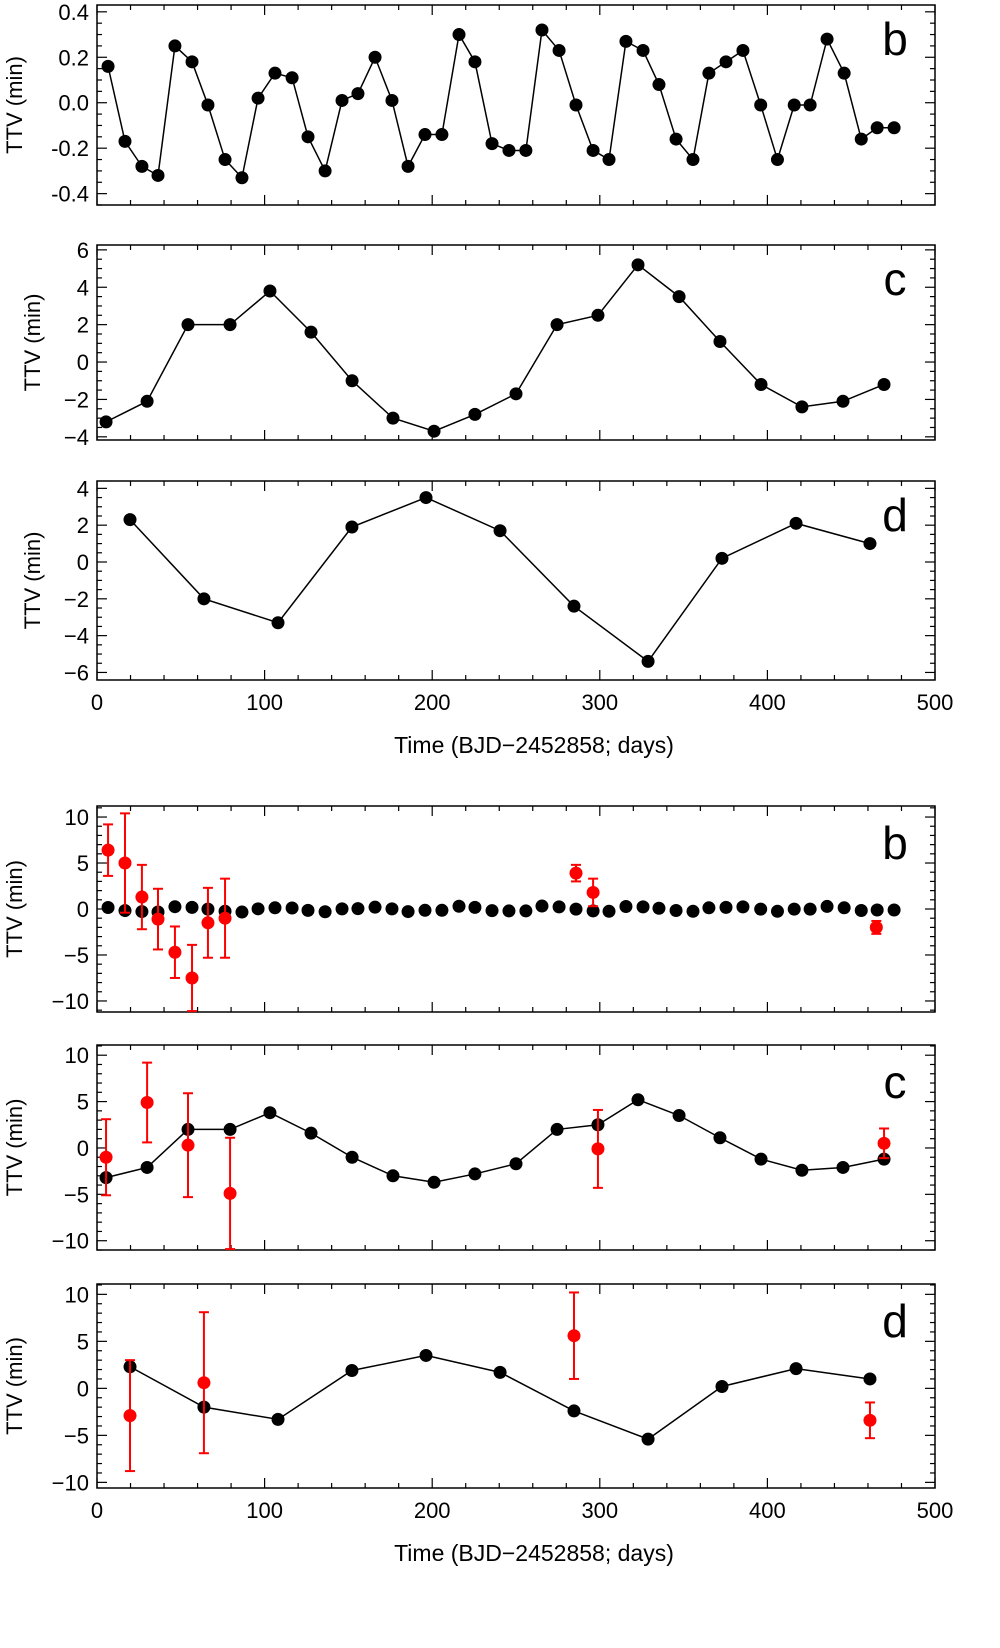 The height and width of the screenshot is (1648, 1000). Describe the element at coordinates (70, 1241) in the screenshot. I see `y-tick-label: −10` at that location.